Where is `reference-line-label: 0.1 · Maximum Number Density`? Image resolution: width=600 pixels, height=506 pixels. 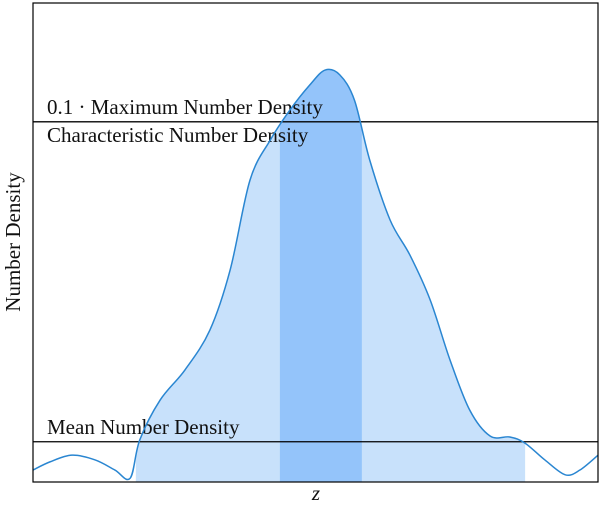 reference-line-label: 0.1 · Maximum Number Density is located at coordinates (185, 107).